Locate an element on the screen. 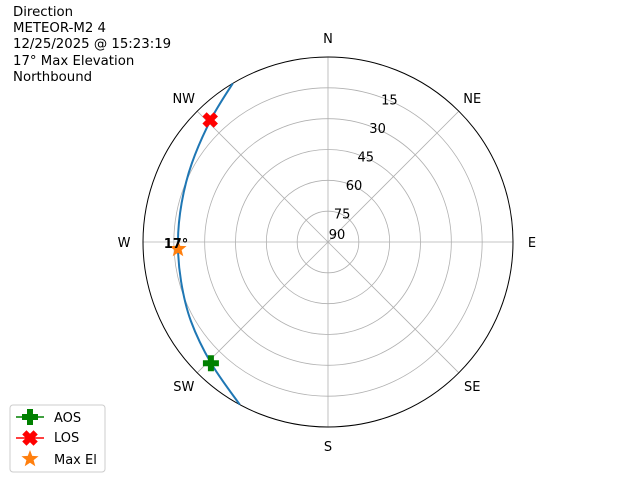 The height and width of the screenshot is (480, 640). los-marker is located at coordinates (210, 120).